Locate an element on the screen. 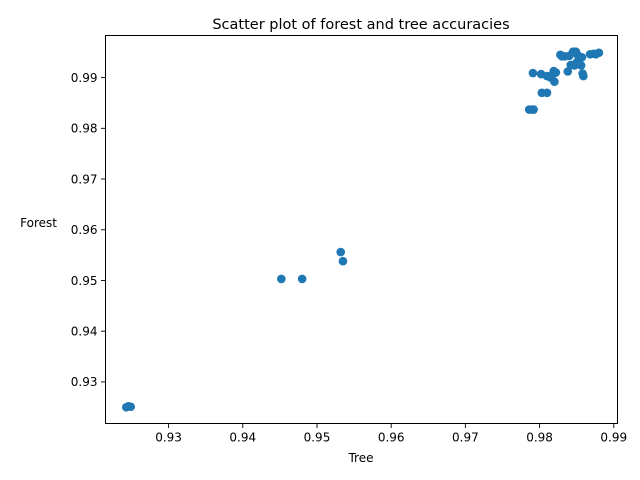  x-tick-label: 0.96 is located at coordinates (391, 438).